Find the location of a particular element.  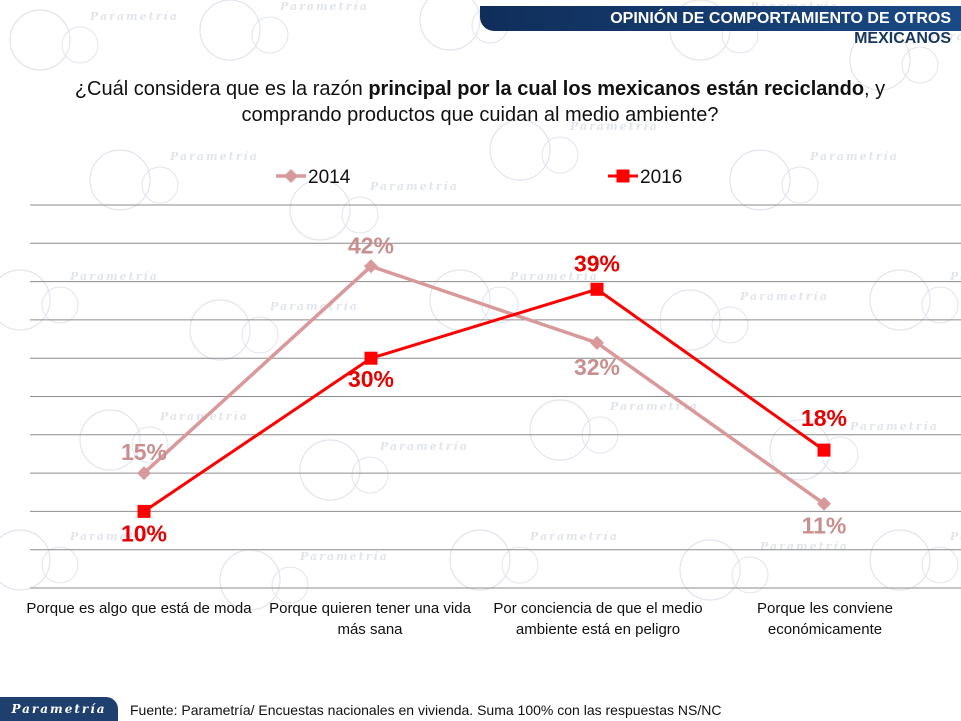

legend-2016: 2016 is located at coordinates (645, 177).